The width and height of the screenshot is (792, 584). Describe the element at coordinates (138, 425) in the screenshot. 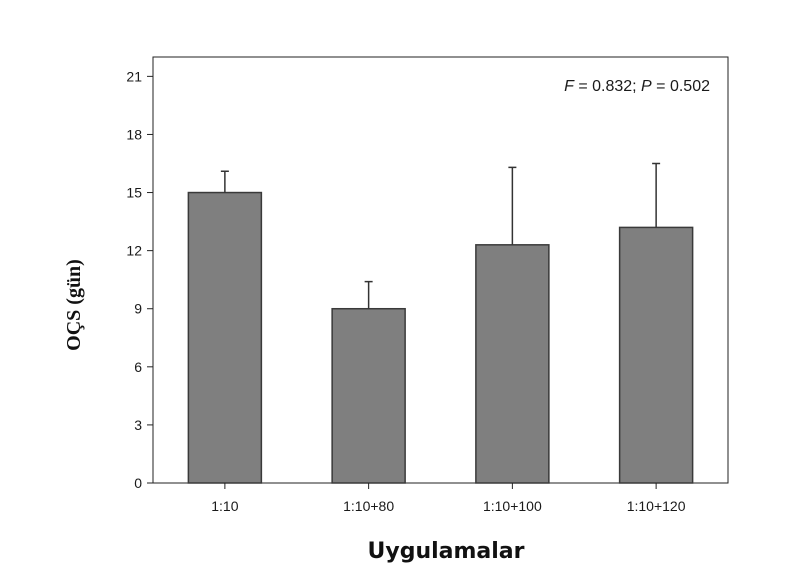

I see `y-tick-label: 3` at that location.